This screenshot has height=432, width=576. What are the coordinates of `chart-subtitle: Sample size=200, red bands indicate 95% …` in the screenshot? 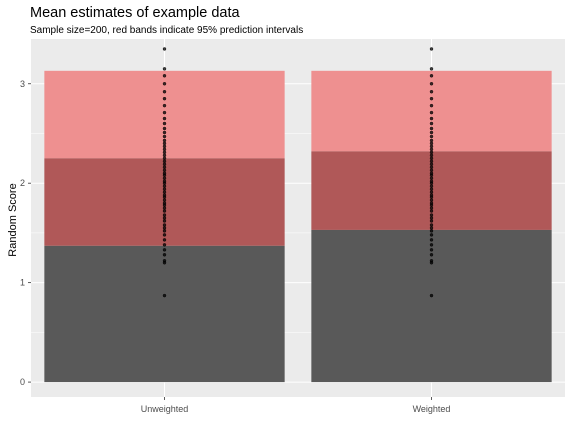 It's located at (167, 30).